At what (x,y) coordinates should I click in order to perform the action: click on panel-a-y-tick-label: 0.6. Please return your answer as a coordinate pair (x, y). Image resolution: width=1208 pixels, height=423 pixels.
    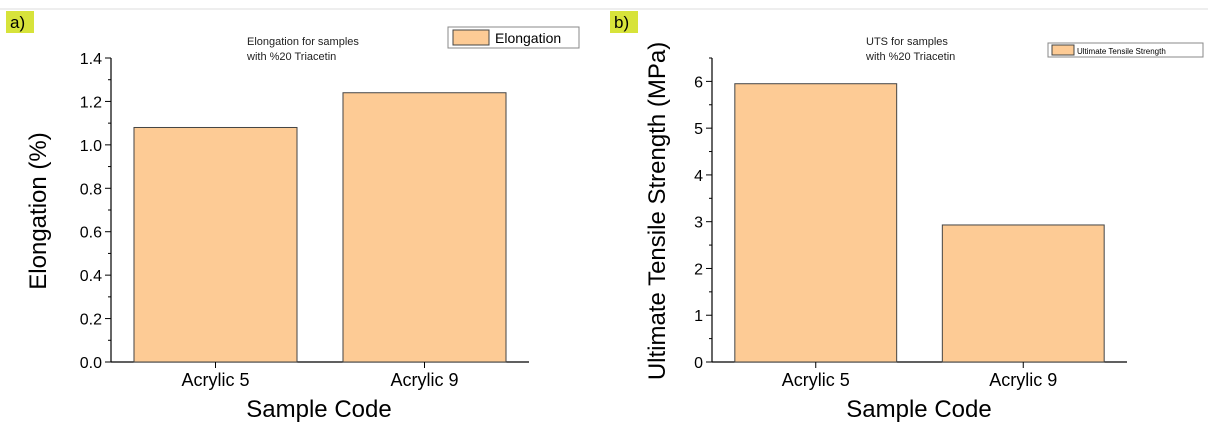
    Looking at the image, I should click on (91, 233).